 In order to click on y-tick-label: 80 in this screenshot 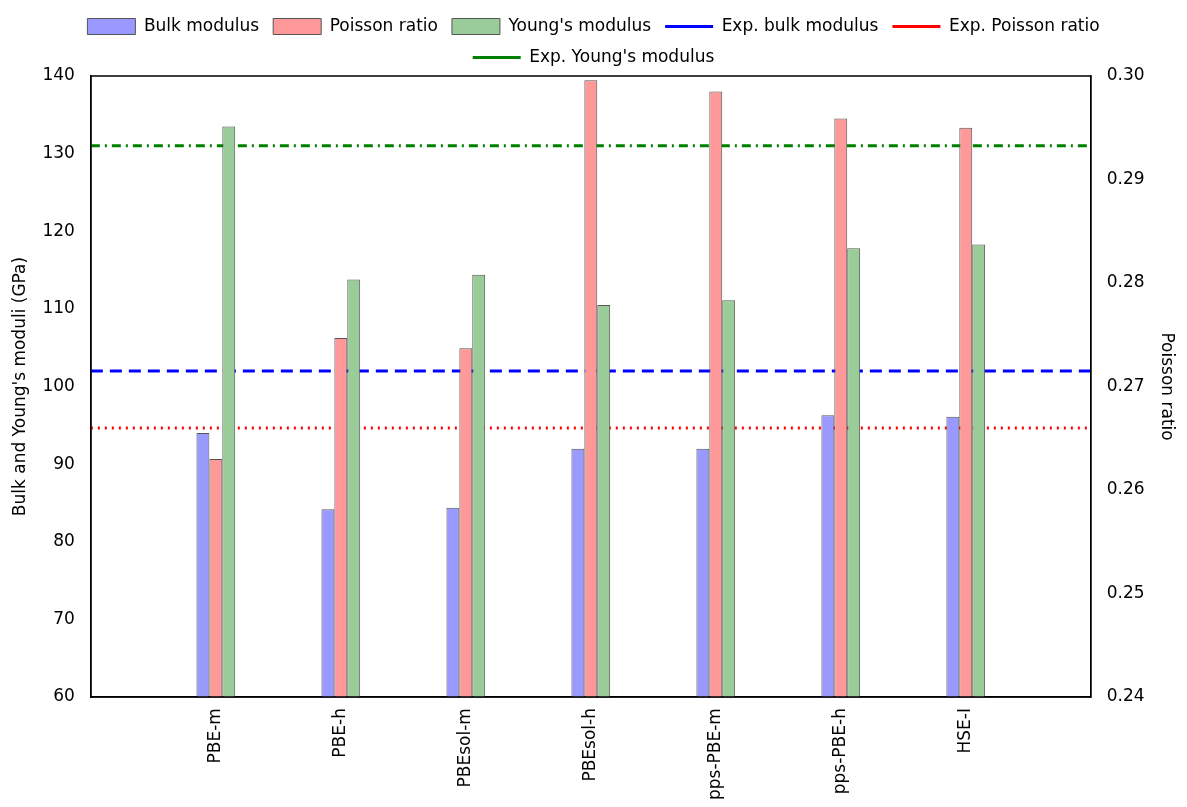, I will do `click(64, 540)`.